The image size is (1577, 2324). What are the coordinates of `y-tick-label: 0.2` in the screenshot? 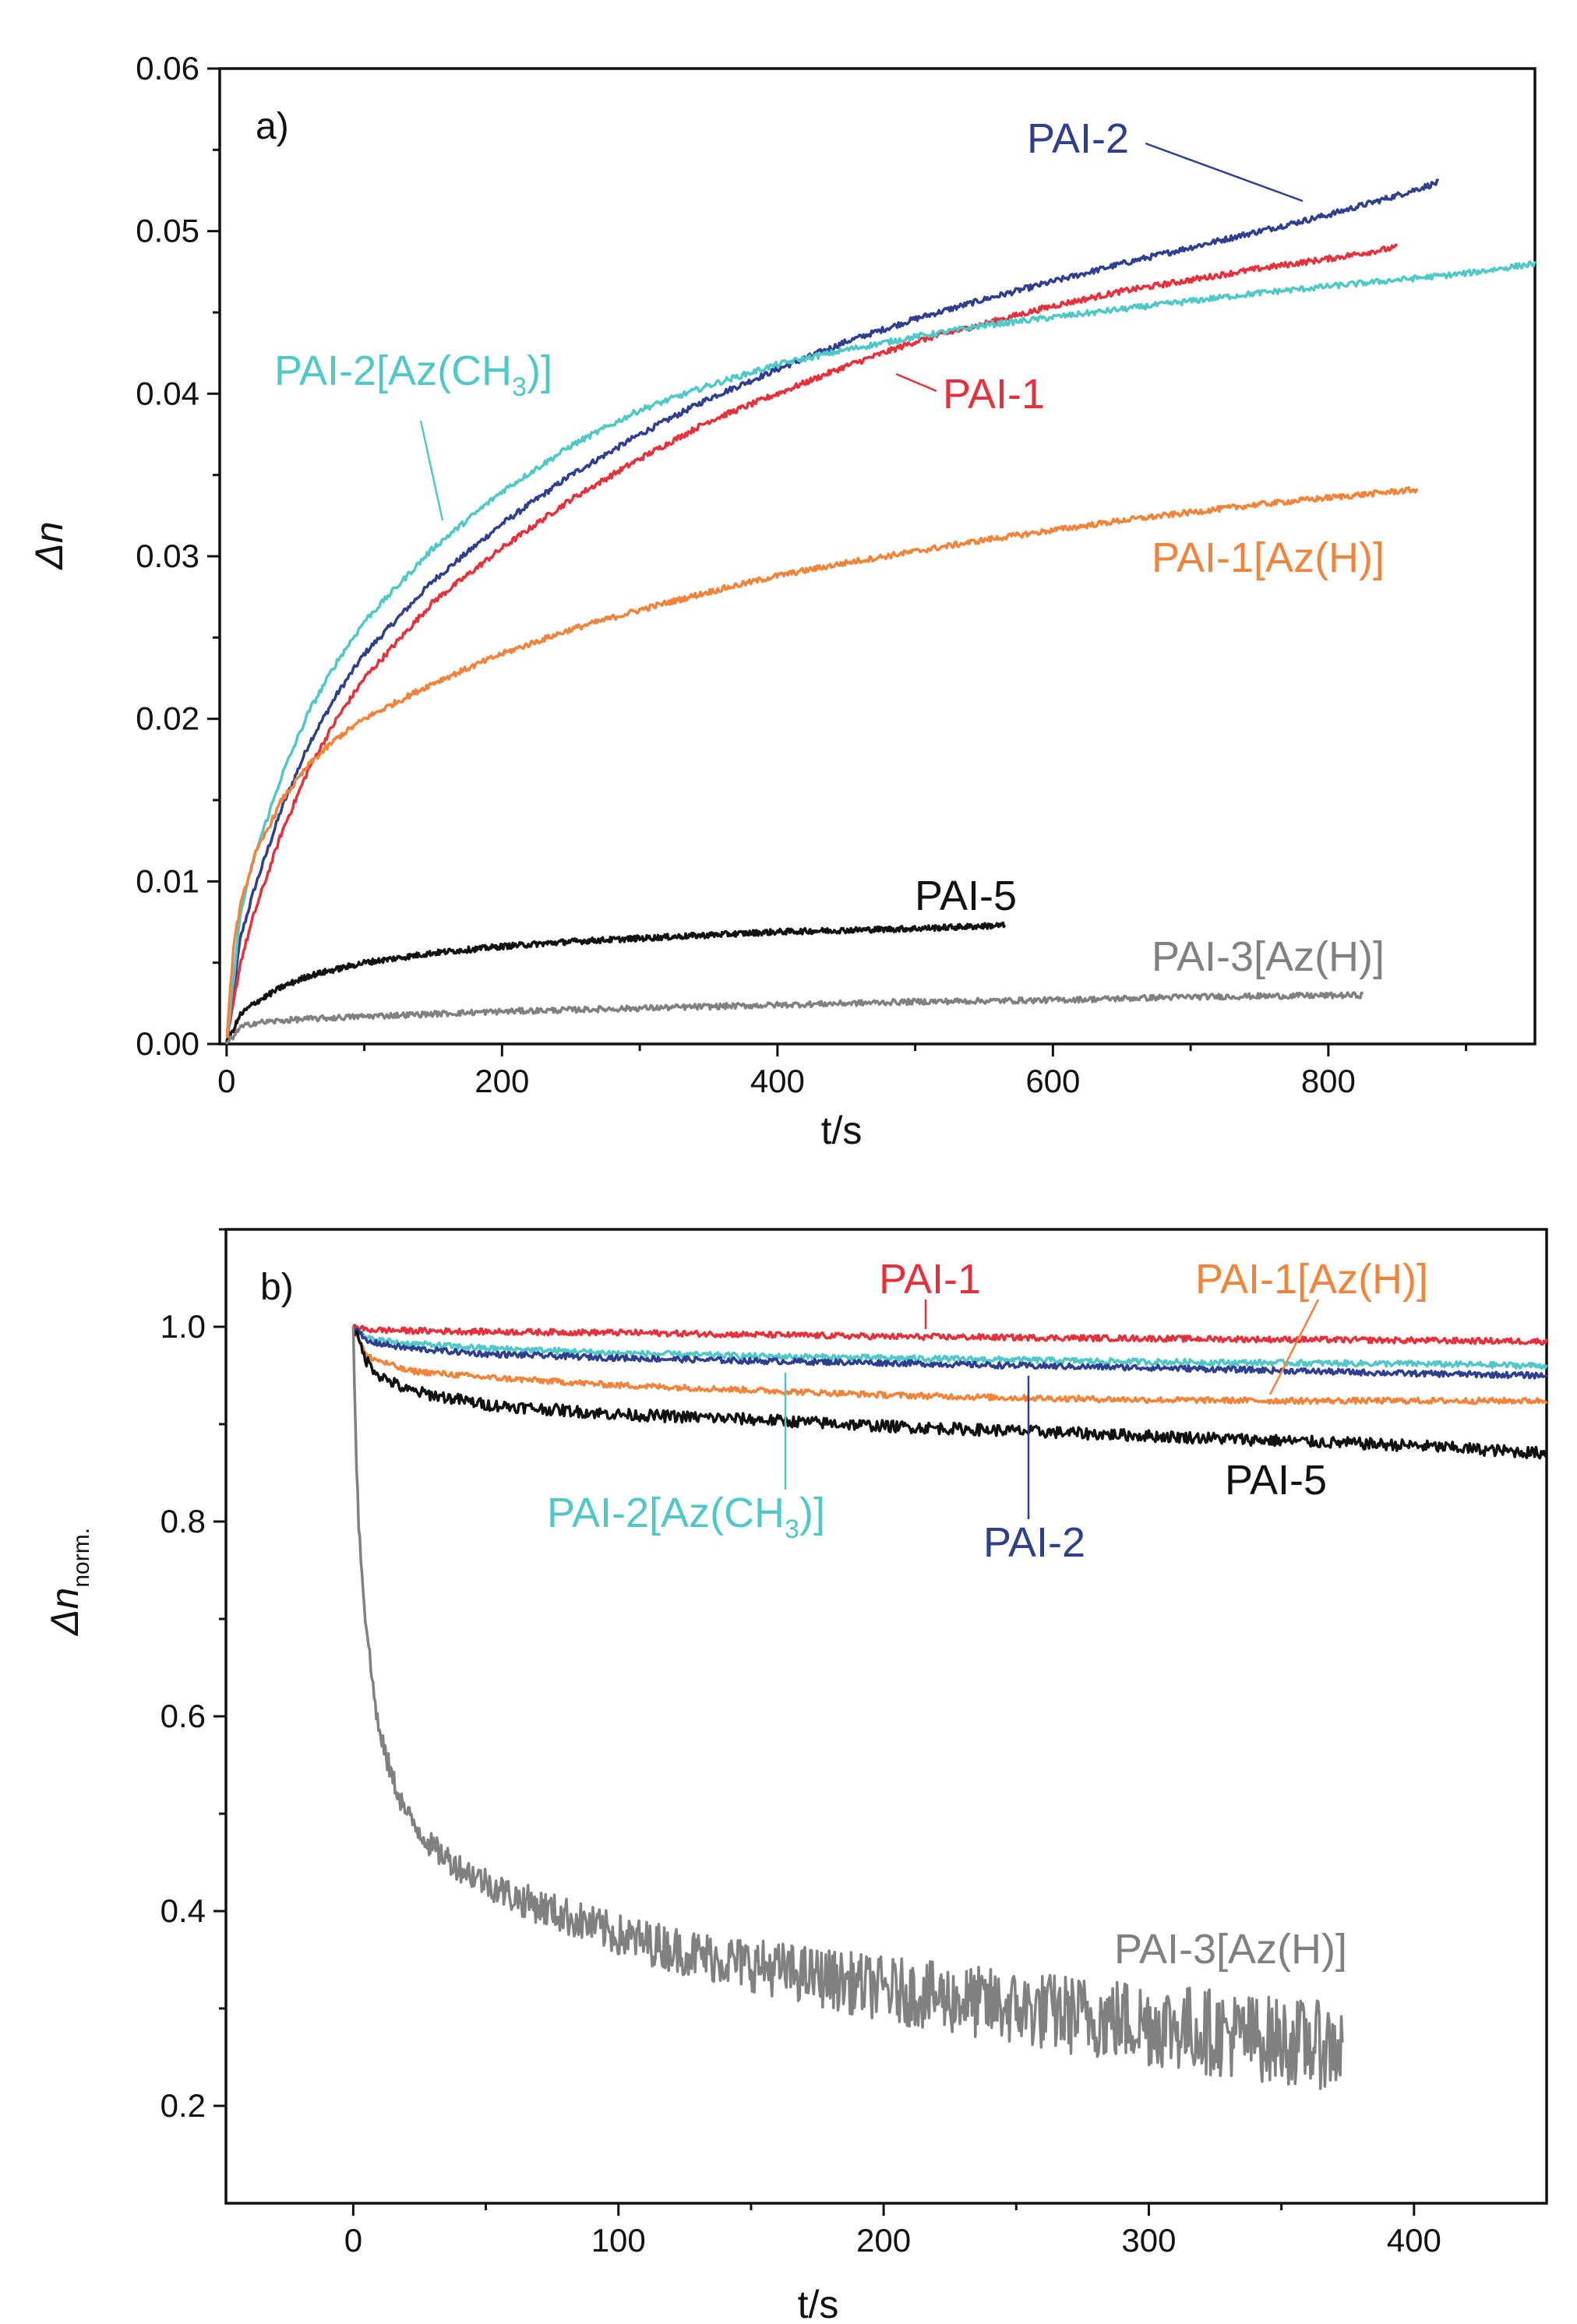 It's located at (183, 2105).